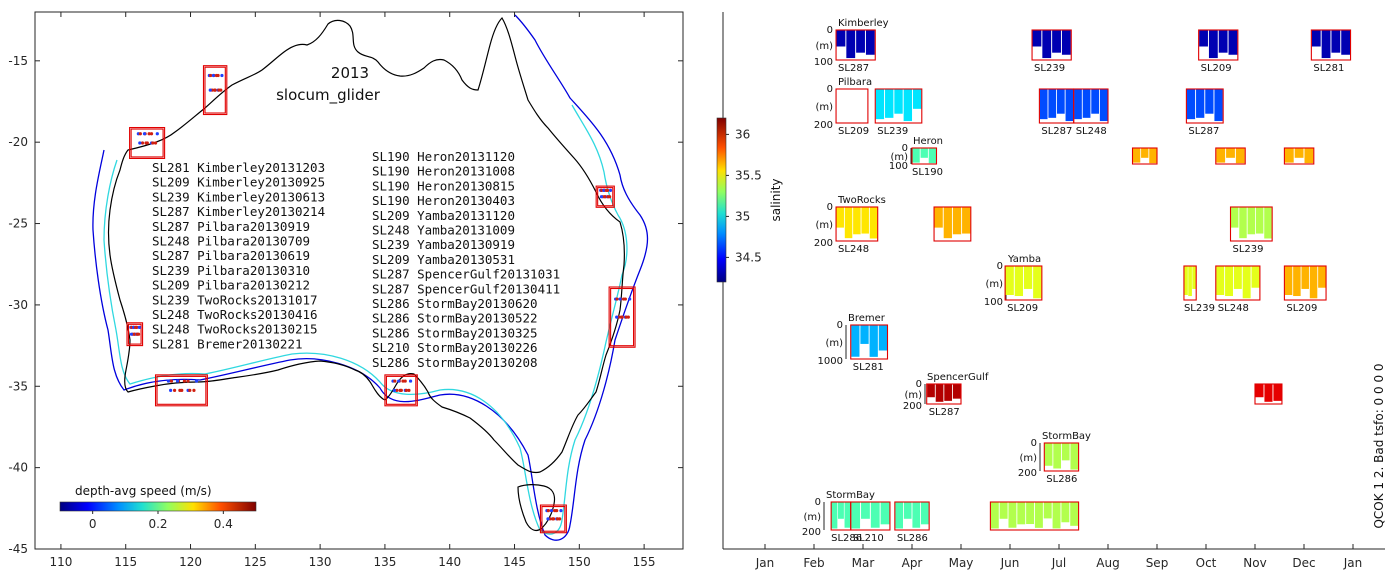 This screenshot has width=1400, height=580. I want to click on site-label: SpencerGulf, so click(958, 377).